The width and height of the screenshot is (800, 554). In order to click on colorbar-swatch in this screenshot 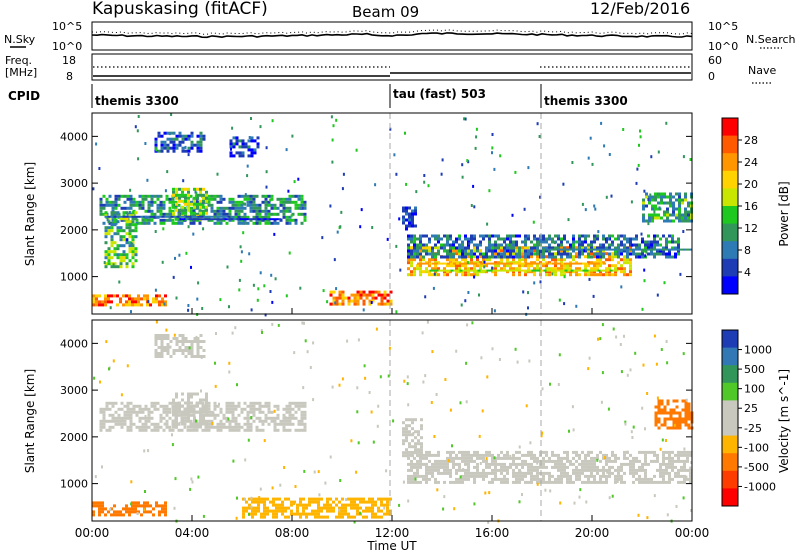, I will do `click(730, 197)`.